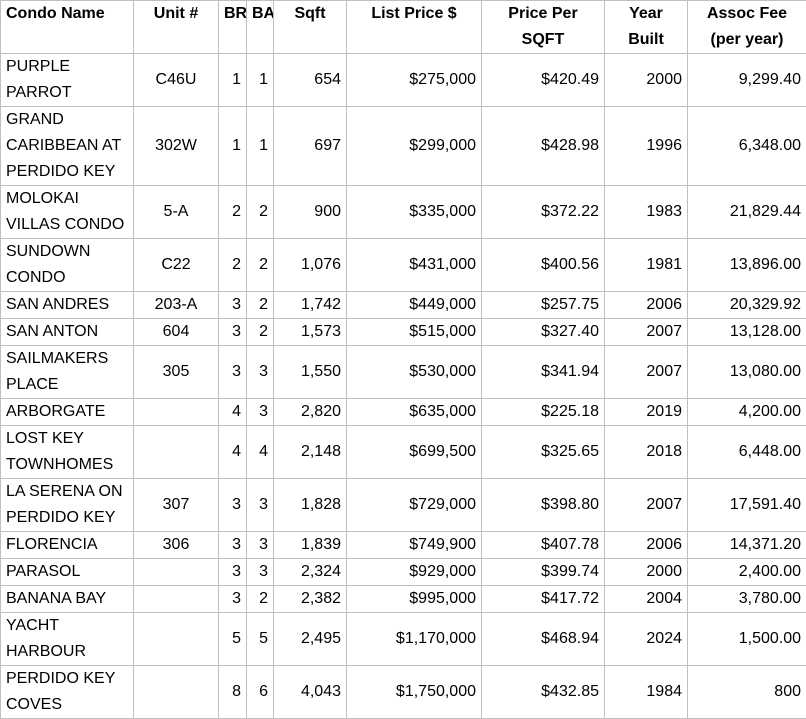  I want to click on cell-br: 8, so click(232, 692).